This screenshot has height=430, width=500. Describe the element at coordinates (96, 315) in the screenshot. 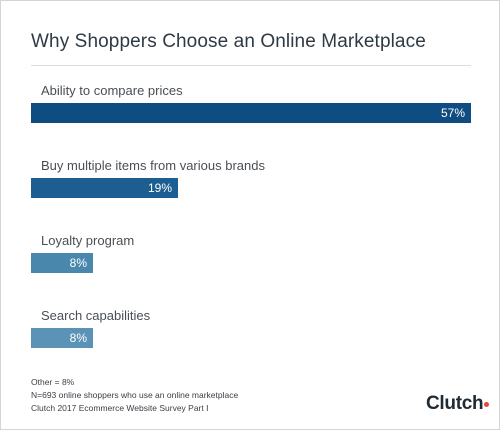

I see `category-label: Search capabilities` at that location.